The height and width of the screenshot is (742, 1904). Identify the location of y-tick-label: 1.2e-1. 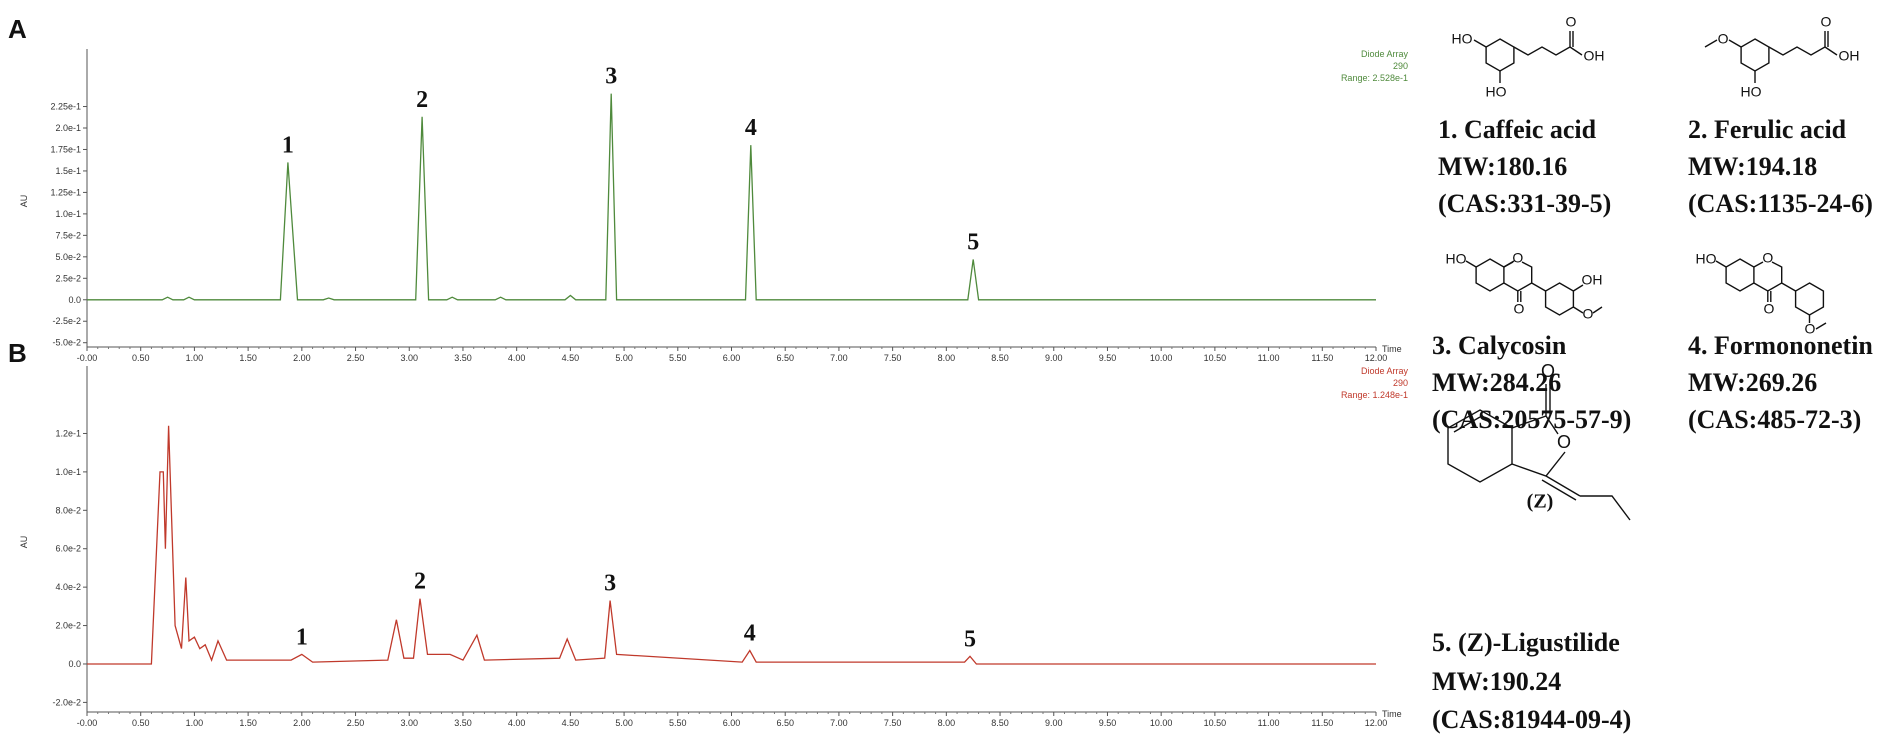
(68, 433).